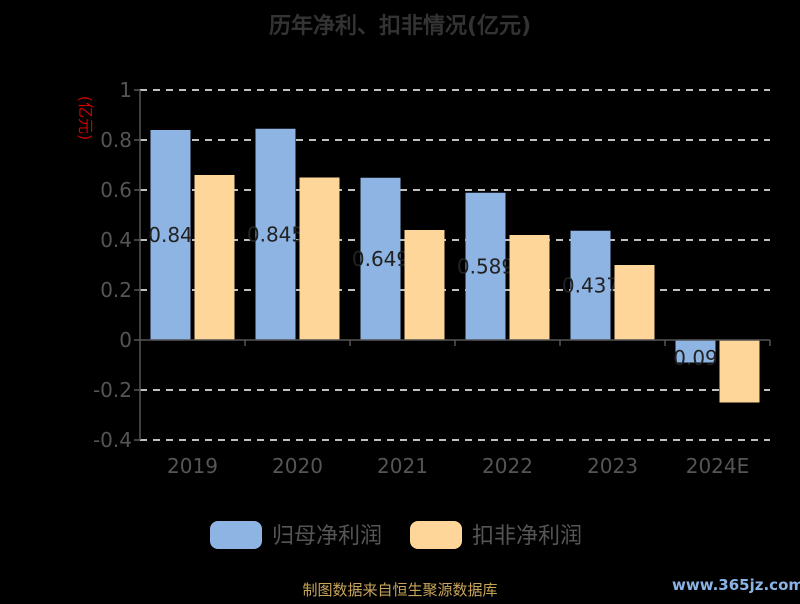 This screenshot has width=800, height=604. I want to click on watermark: www.365jz.com, so click(736, 585).